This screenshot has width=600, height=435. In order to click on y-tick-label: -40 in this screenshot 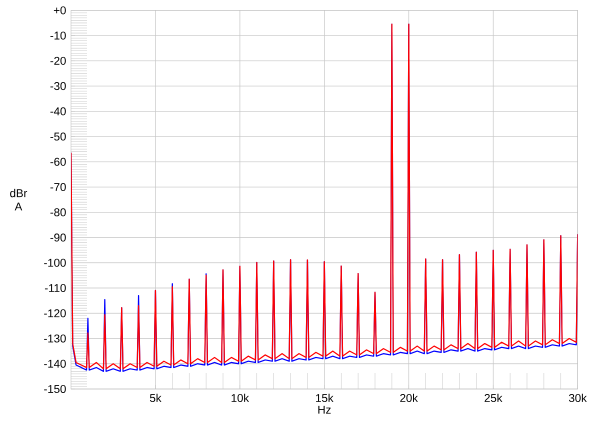, I will do `click(58, 111)`.